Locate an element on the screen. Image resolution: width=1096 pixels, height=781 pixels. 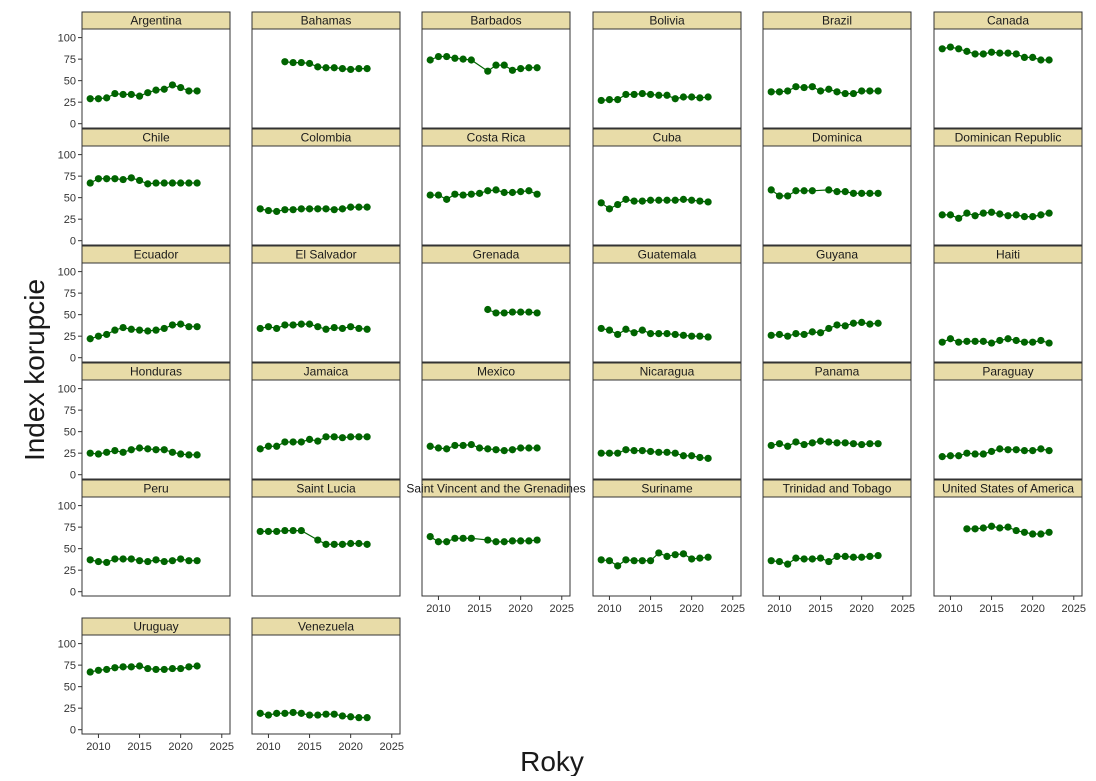
panel-title: Chile is located at coordinates (156, 138).